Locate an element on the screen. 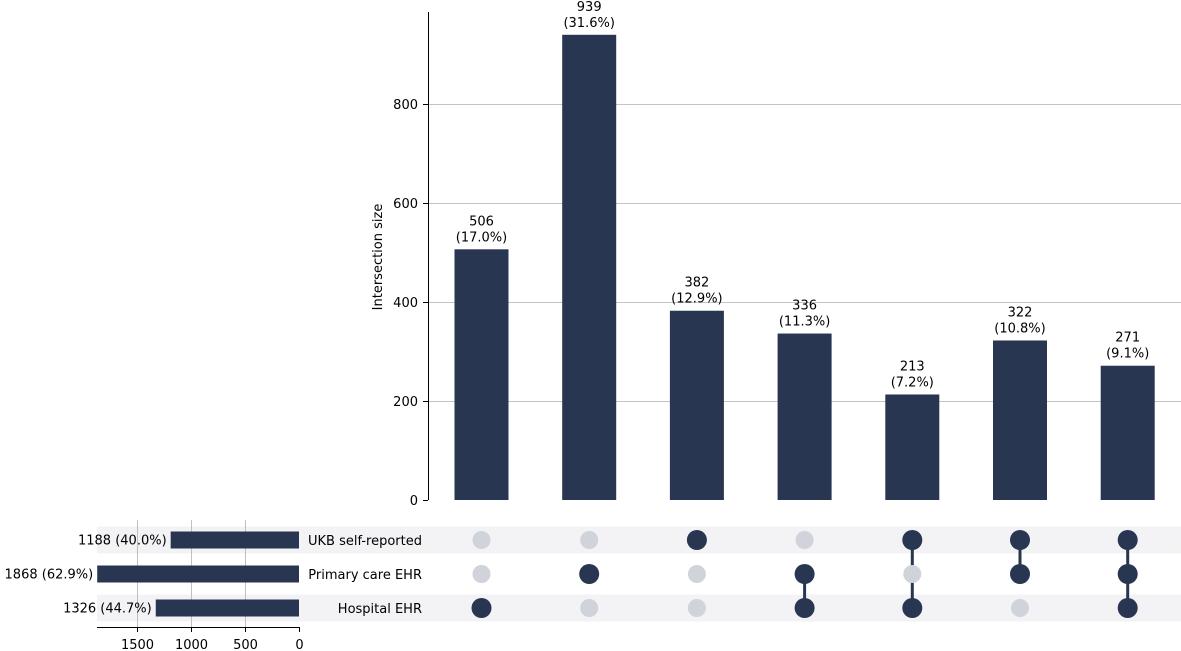 The image size is (1181, 651). intersection-y-ticks: 0 200 400 600 800 is located at coordinates (410, 303).